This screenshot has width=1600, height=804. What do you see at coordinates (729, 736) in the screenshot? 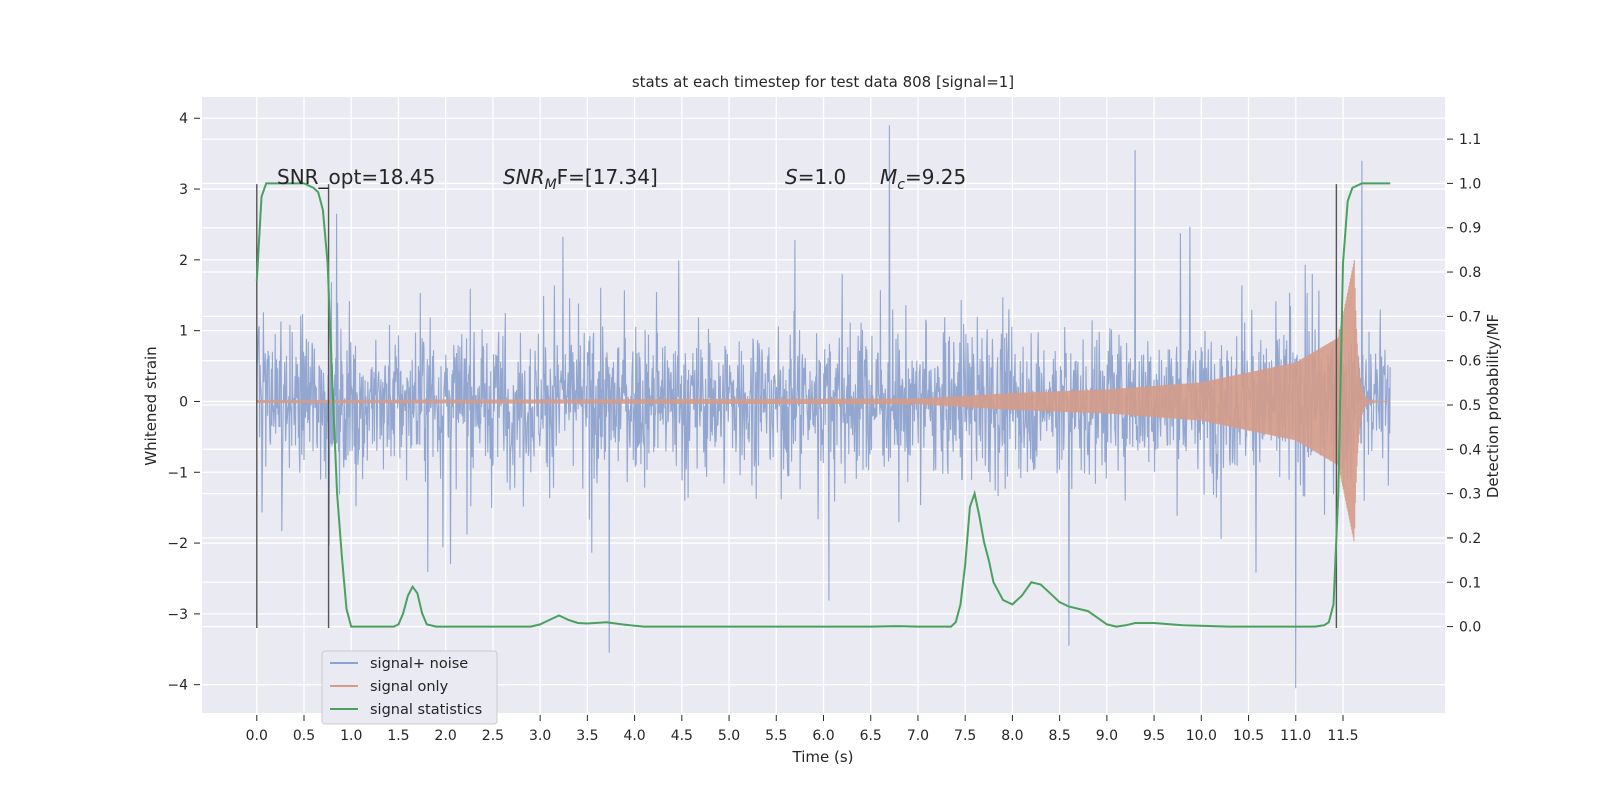
I see `x-tick-label: 5.0` at bounding box center [729, 736].